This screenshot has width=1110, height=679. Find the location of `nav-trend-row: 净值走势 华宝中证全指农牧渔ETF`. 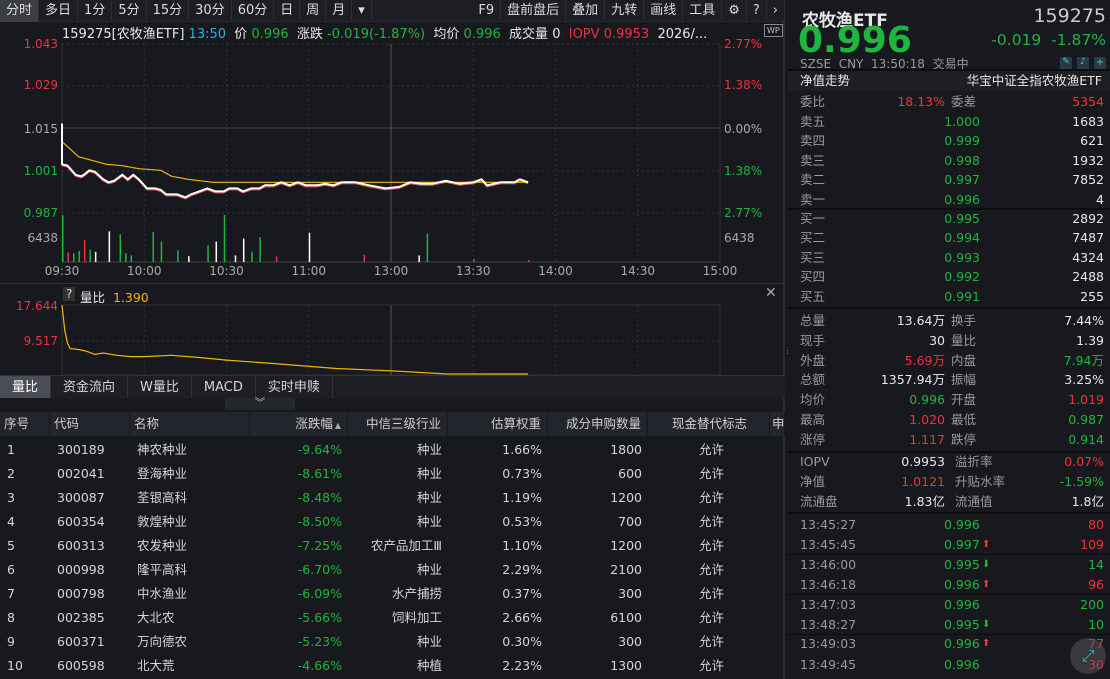

nav-trend-row: 净值走势 华宝中证全指农牧渔ETF is located at coordinates (949, 81).